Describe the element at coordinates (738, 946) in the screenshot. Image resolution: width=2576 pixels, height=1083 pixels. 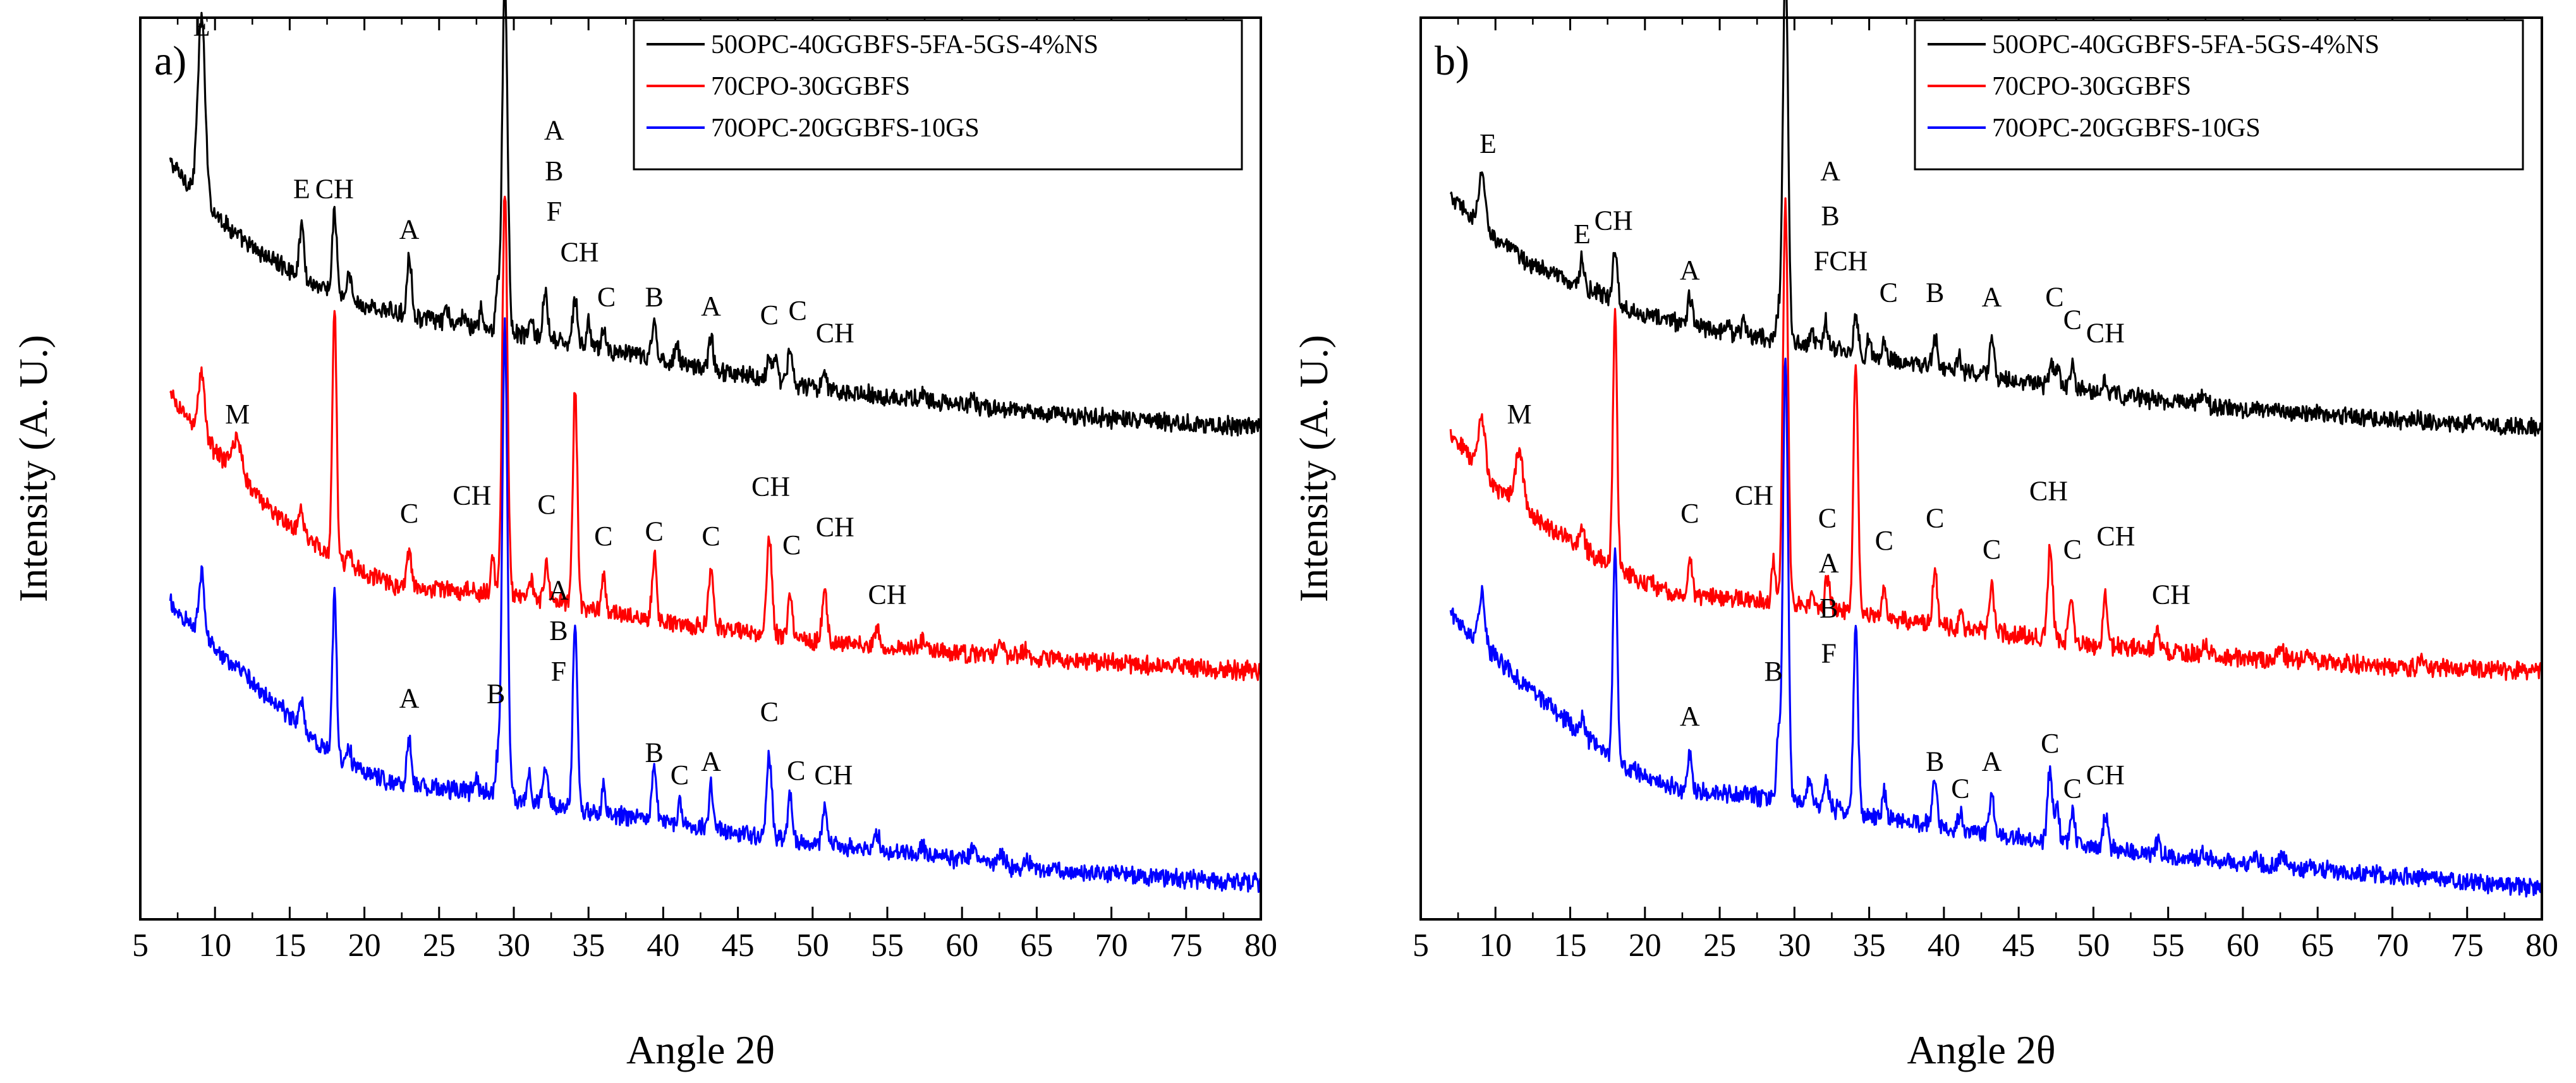
I see `x-tick-label: 45` at that location.